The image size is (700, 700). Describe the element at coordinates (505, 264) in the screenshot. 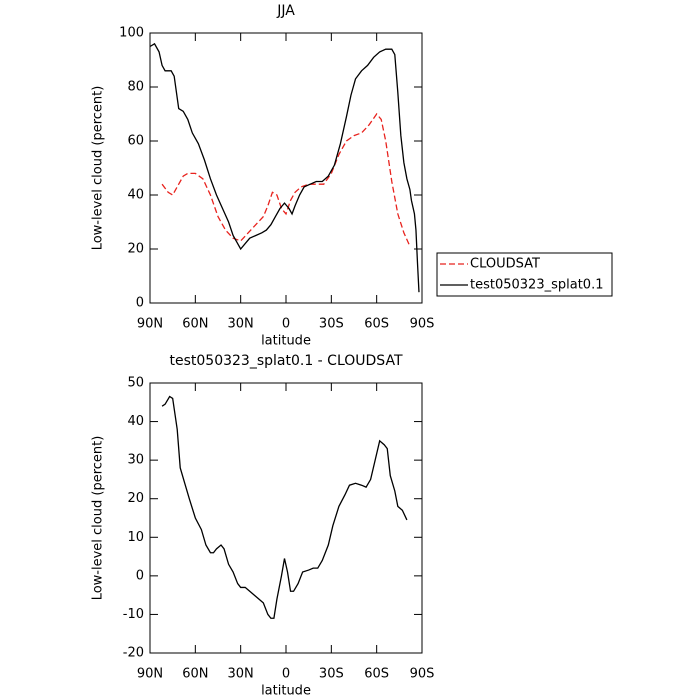

I see `legend-label: CLOUDSAT` at that location.